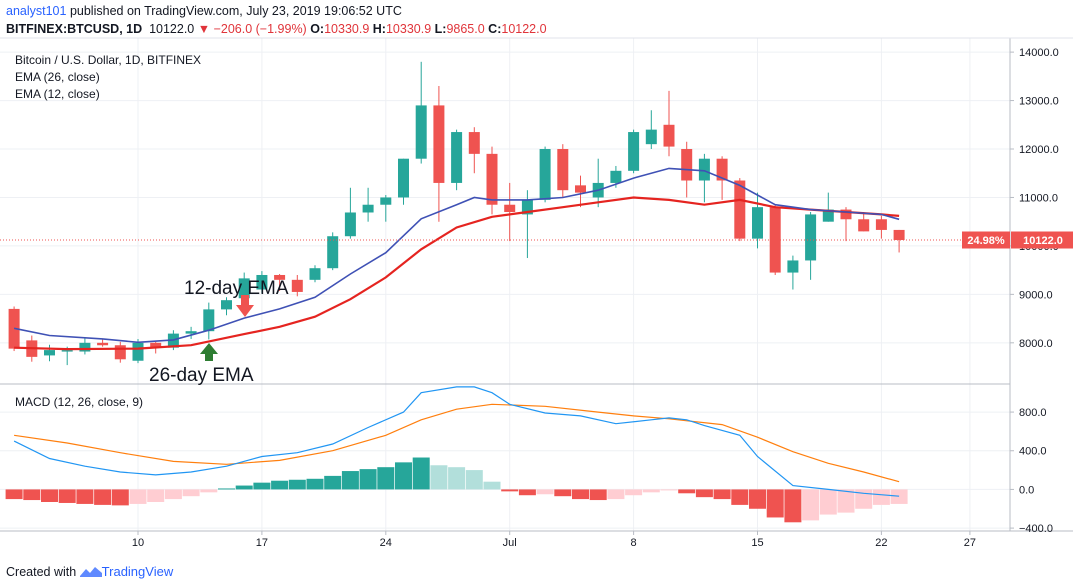  I want to click on tradingview-brand: TradingView, so click(137, 571).